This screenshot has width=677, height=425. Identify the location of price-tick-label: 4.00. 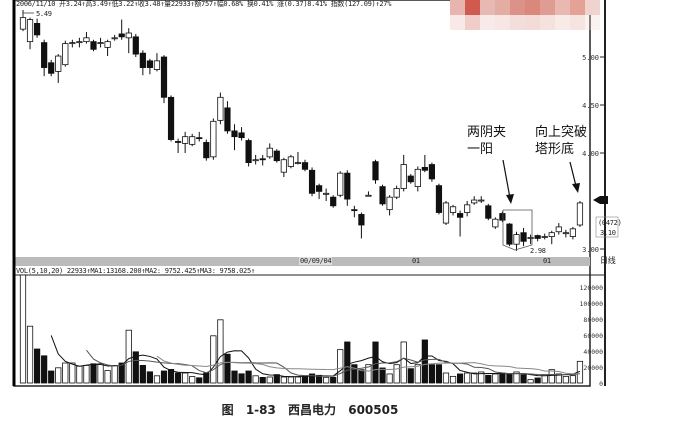
(590, 154).